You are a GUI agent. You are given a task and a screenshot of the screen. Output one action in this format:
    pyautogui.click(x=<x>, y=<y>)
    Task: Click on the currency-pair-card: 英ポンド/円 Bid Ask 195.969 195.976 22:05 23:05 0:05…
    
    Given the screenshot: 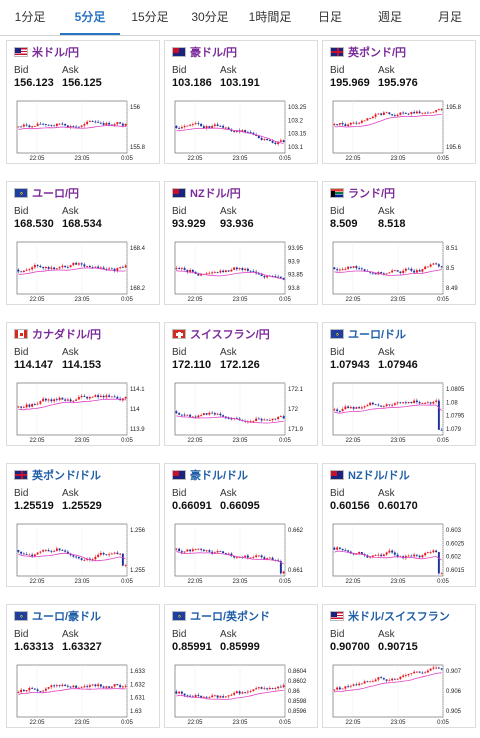 What is the action you would take?
    pyautogui.click(x=399, y=102)
    